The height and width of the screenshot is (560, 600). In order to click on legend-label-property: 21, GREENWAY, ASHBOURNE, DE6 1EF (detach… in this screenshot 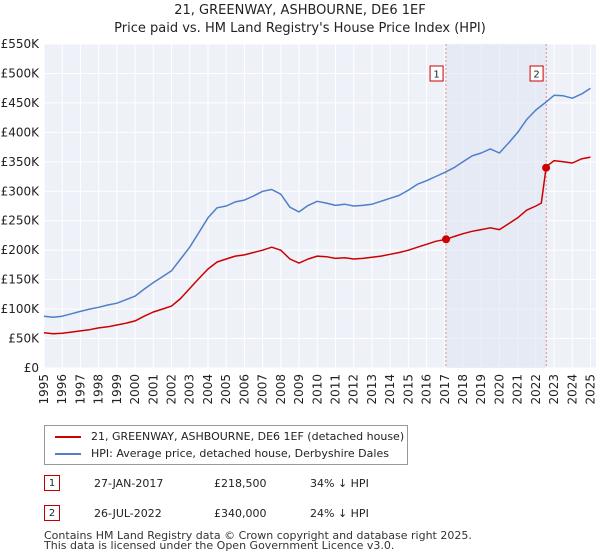, I will do `click(248, 436)`.